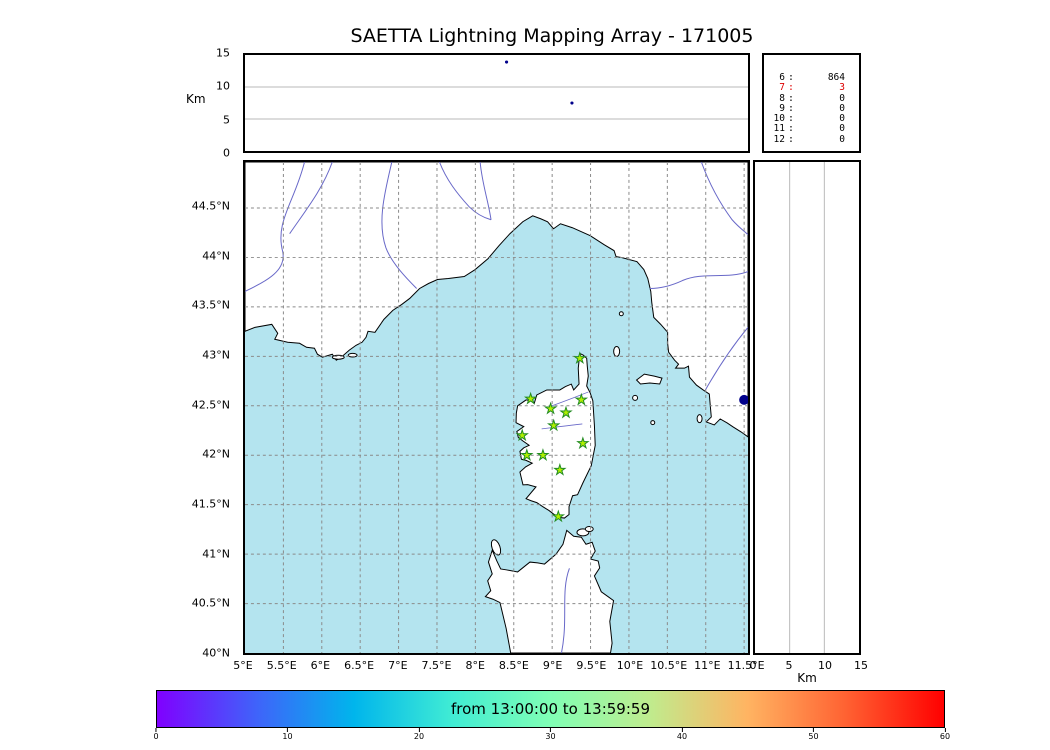  Describe the element at coordinates (210, 405) in the screenshot. I see `lat-tick-label: 42.5°N` at that location.